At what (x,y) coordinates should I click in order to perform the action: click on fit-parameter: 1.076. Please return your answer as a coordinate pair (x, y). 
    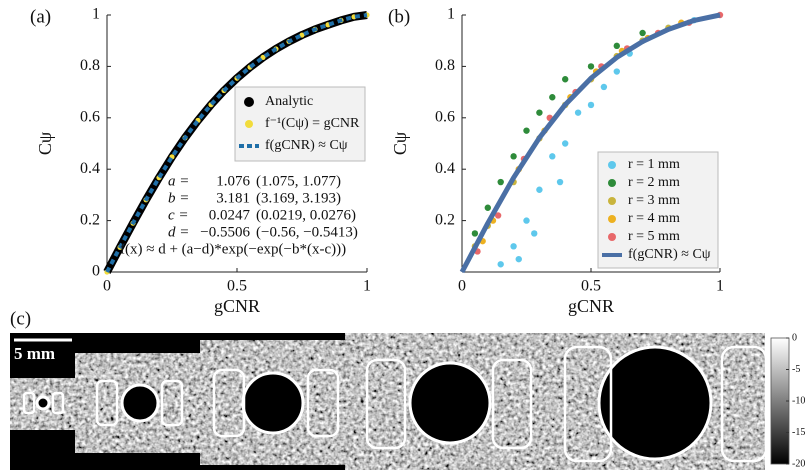
    Looking at the image, I should click on (233, 181).